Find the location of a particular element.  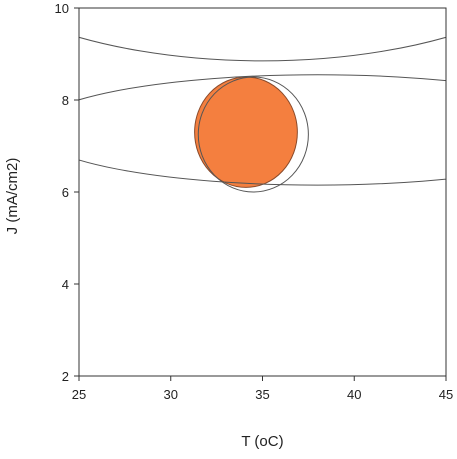

x-tick-label: 40 is located at coordinates (354, 394).